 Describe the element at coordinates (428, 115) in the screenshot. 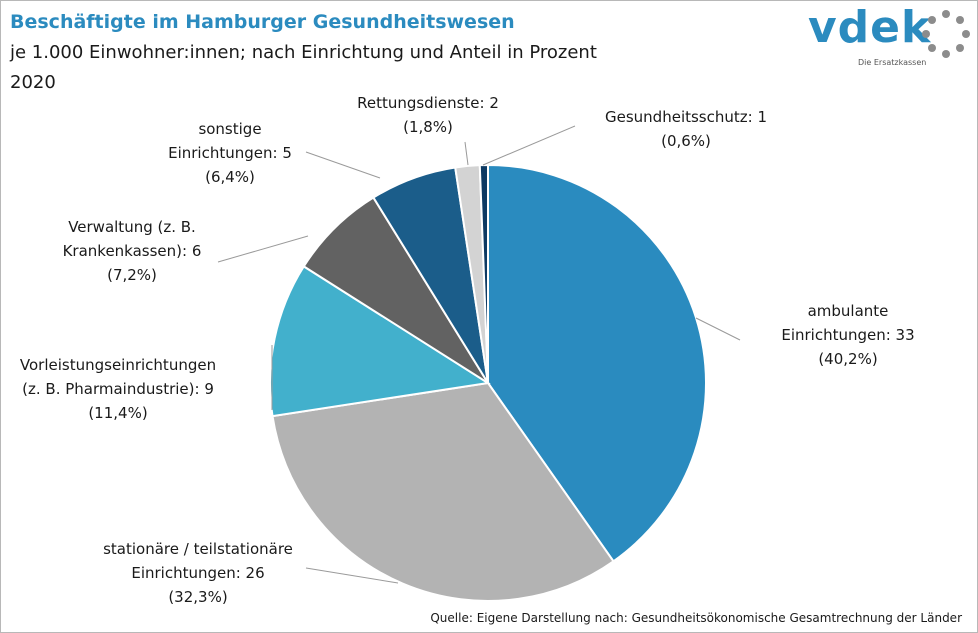

I see `slice-label-6: Rettungsdienste: 2 (1,8%)` at that location.